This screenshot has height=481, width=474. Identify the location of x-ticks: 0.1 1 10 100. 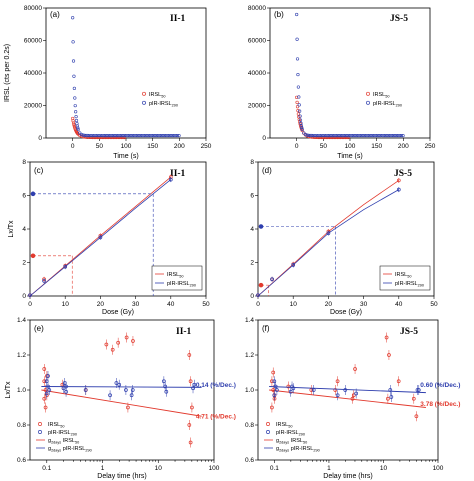
(131, 466).